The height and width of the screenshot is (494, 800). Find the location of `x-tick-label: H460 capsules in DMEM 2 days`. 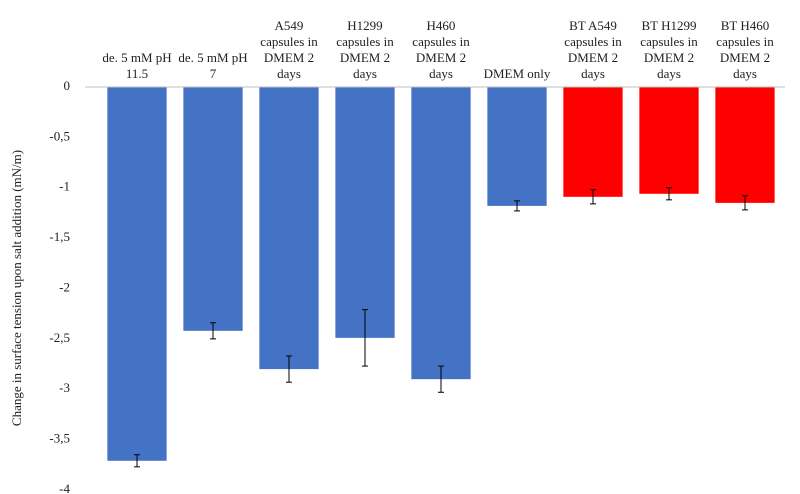

x-tick-label: H460 capsules in DMEM 2 days is located at coordinates (441, 49).